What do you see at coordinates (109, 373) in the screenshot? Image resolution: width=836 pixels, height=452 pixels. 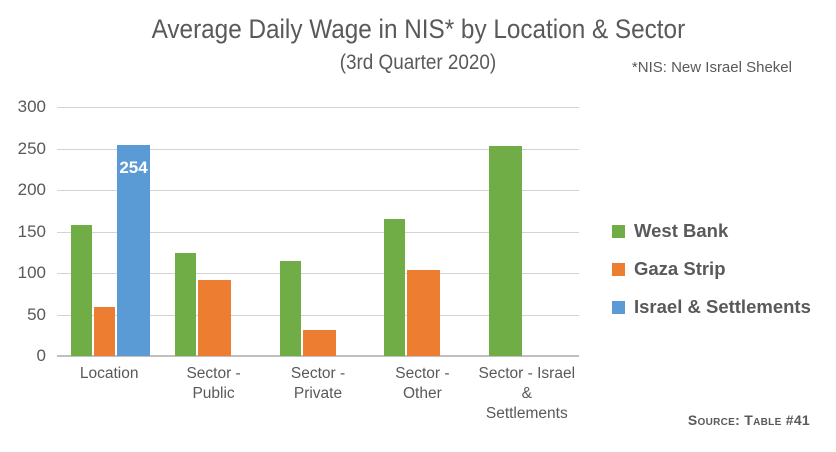 I see `x-label-location-0: Location` at bounding box center [109, 373].